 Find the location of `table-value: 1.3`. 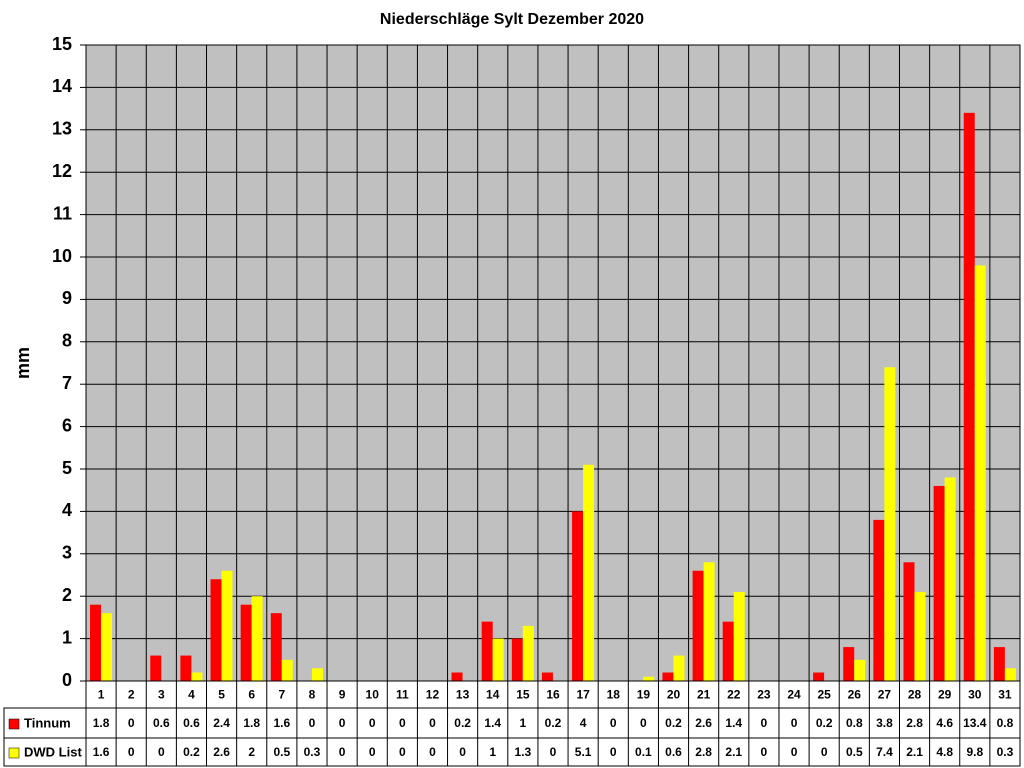

table-value: 1.3 is located at coordinates (523, 752).